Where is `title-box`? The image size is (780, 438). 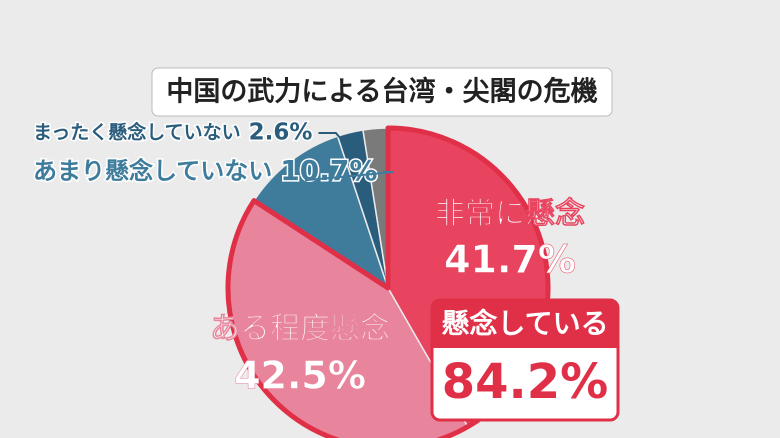 title-box is located at coordinates (382, 92).